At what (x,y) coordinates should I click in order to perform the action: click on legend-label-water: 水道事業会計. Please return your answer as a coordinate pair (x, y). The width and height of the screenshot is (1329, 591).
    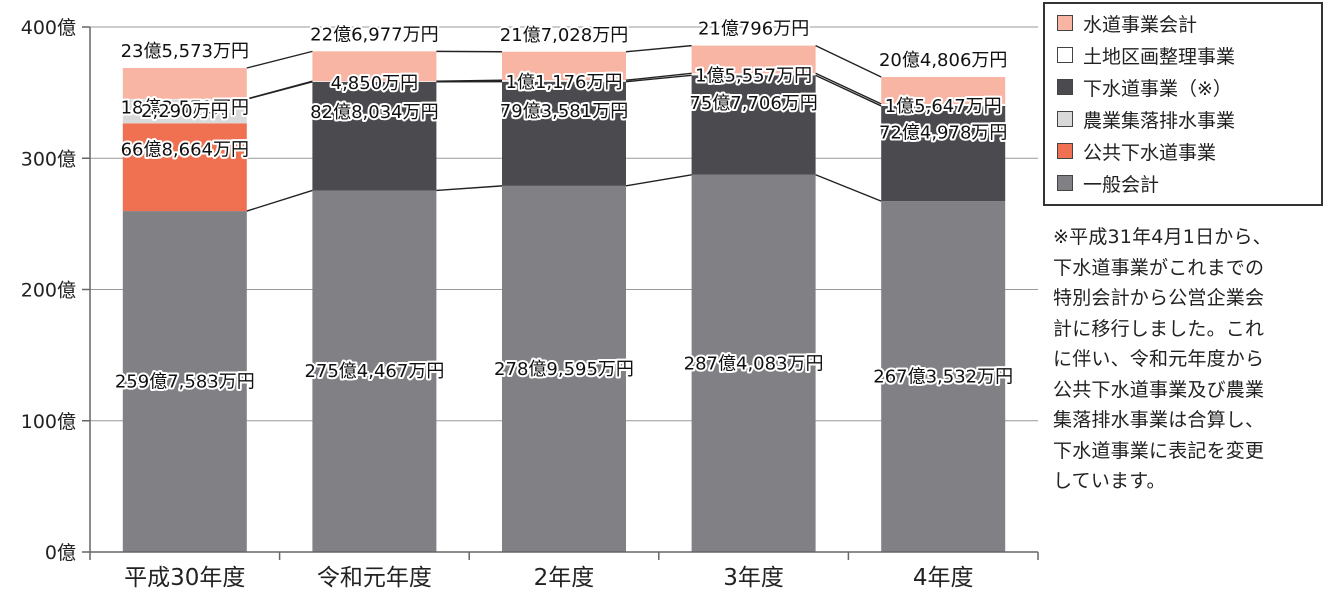
    Looking at the image, I should click on (1140, 24).